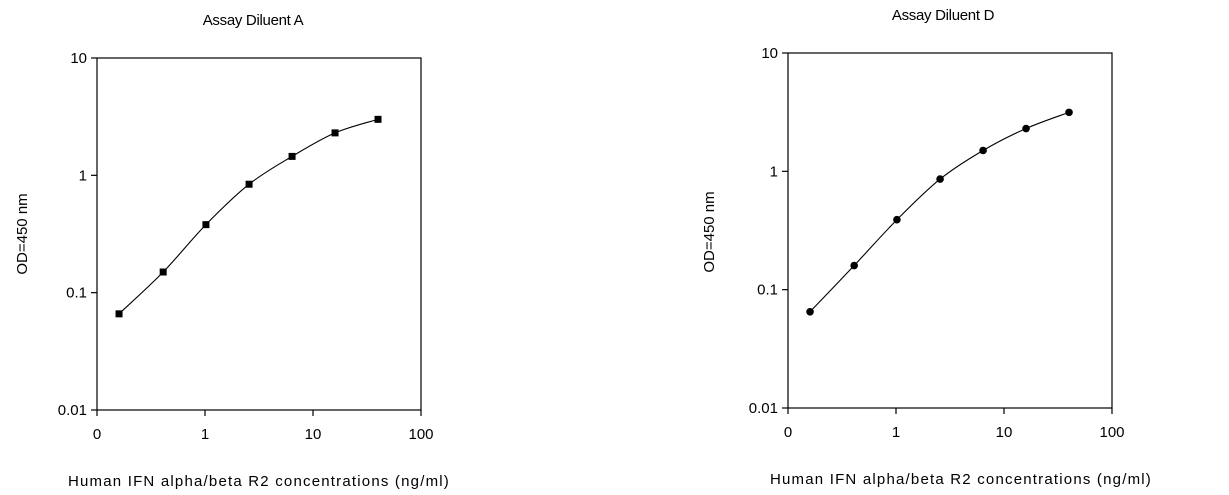  Describe the element at coordinates (943, 15) in the screenshot. I see `chart-title: Assay Diluent D` at that location.